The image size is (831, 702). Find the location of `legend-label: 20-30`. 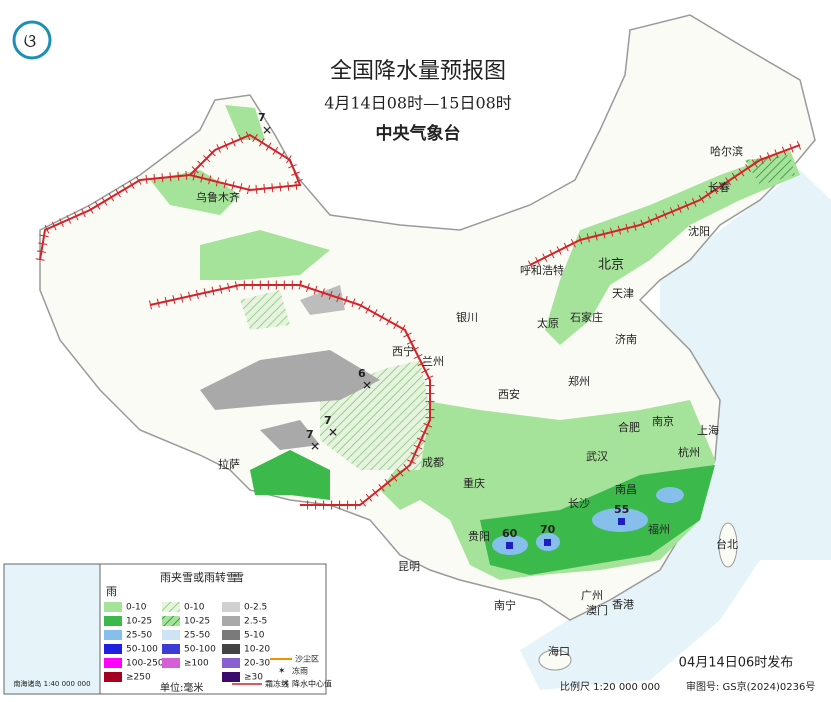

legend-label: 20-30 is located at coordinates (257, 664).